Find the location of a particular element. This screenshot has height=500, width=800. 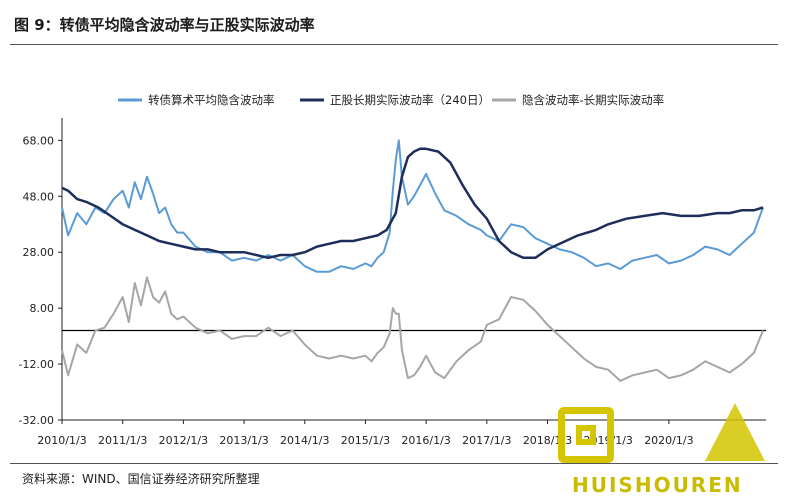

watermark-arrow-icon is located at coordinates (735, 432).